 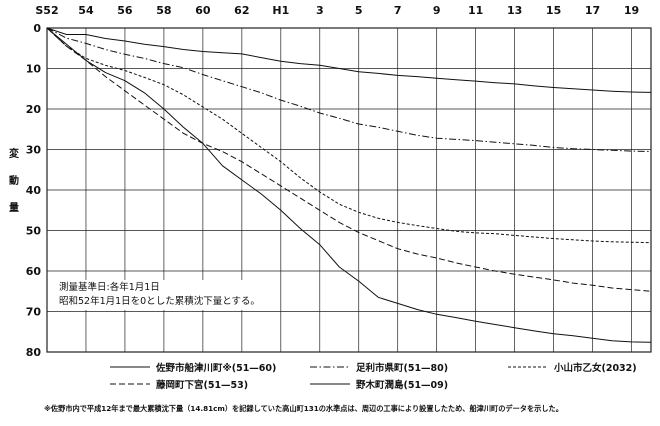 What do you see at coordinates (595, 368) in the screenshot?
I see `legend-label: 小山市乙女(2032)` at bounding box center [595, 368].